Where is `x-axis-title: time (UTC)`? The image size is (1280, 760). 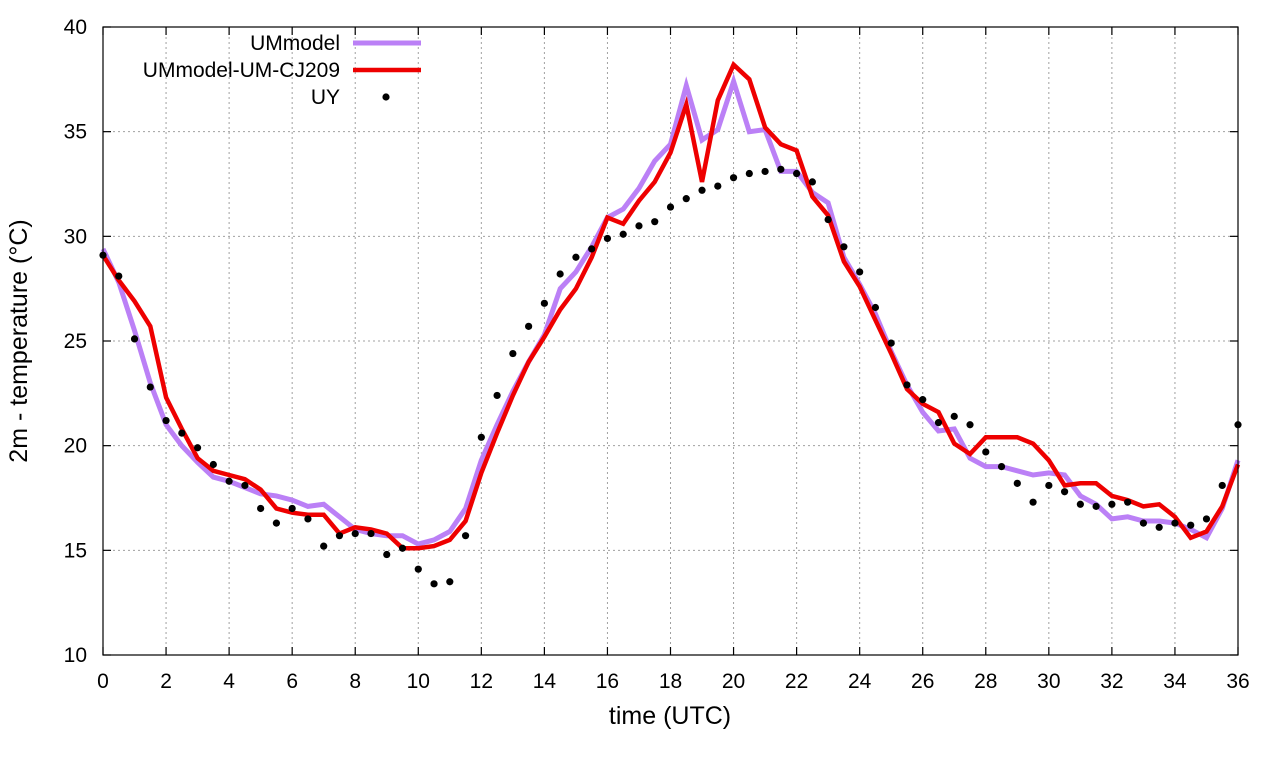
x-axis-title: time (UTC) is located at coordinates (670, 716).